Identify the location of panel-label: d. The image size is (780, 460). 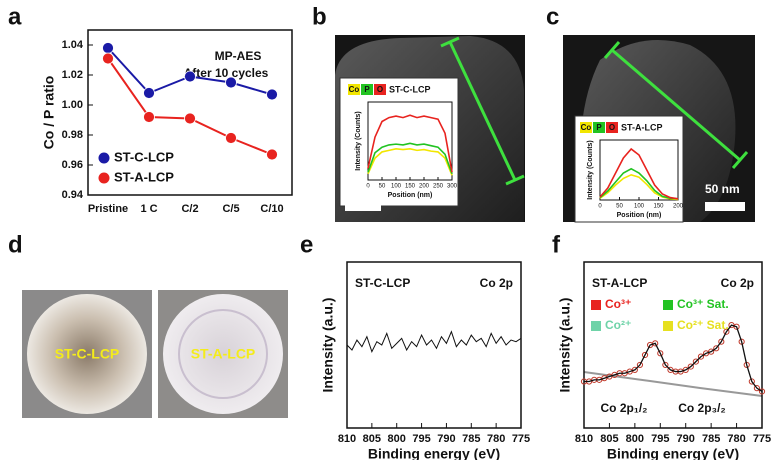
(15, 244).